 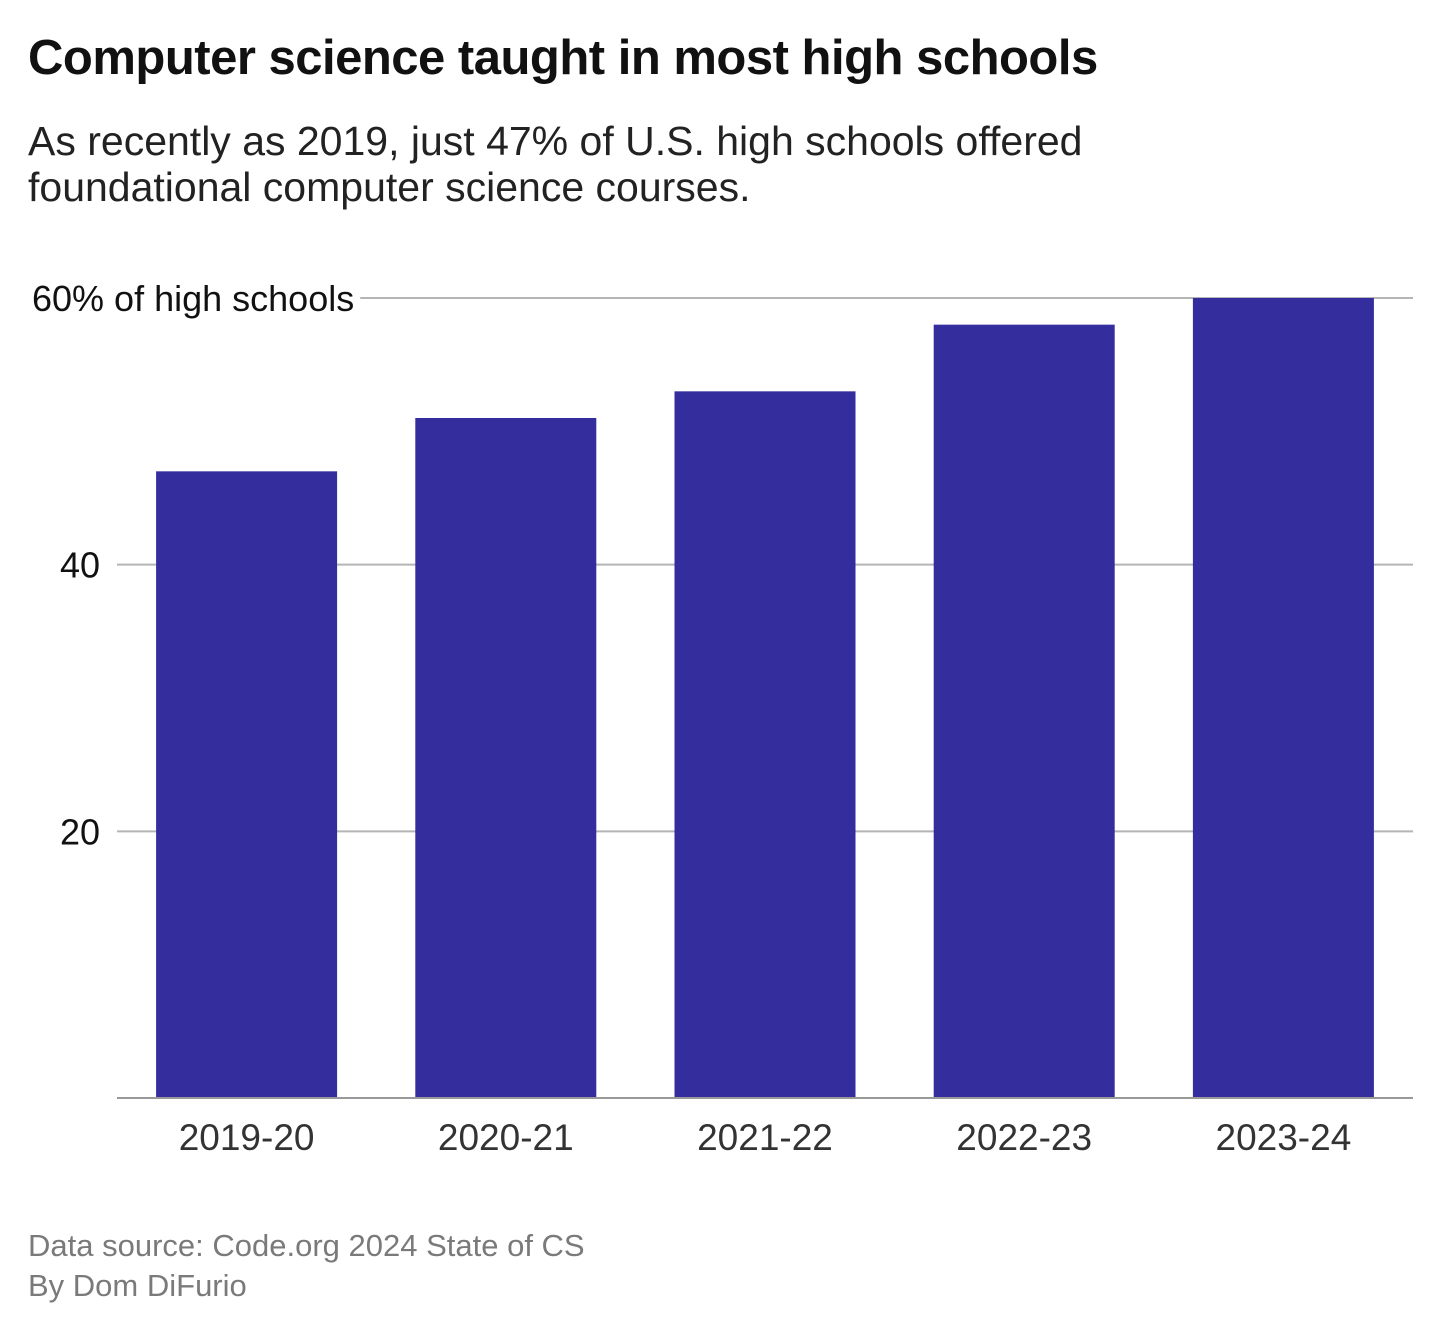 What do you see at coordinates (247, 1137) in the screenshot?
I see `x-tick-label: 2019-20` at bounding box center [247, 1137].